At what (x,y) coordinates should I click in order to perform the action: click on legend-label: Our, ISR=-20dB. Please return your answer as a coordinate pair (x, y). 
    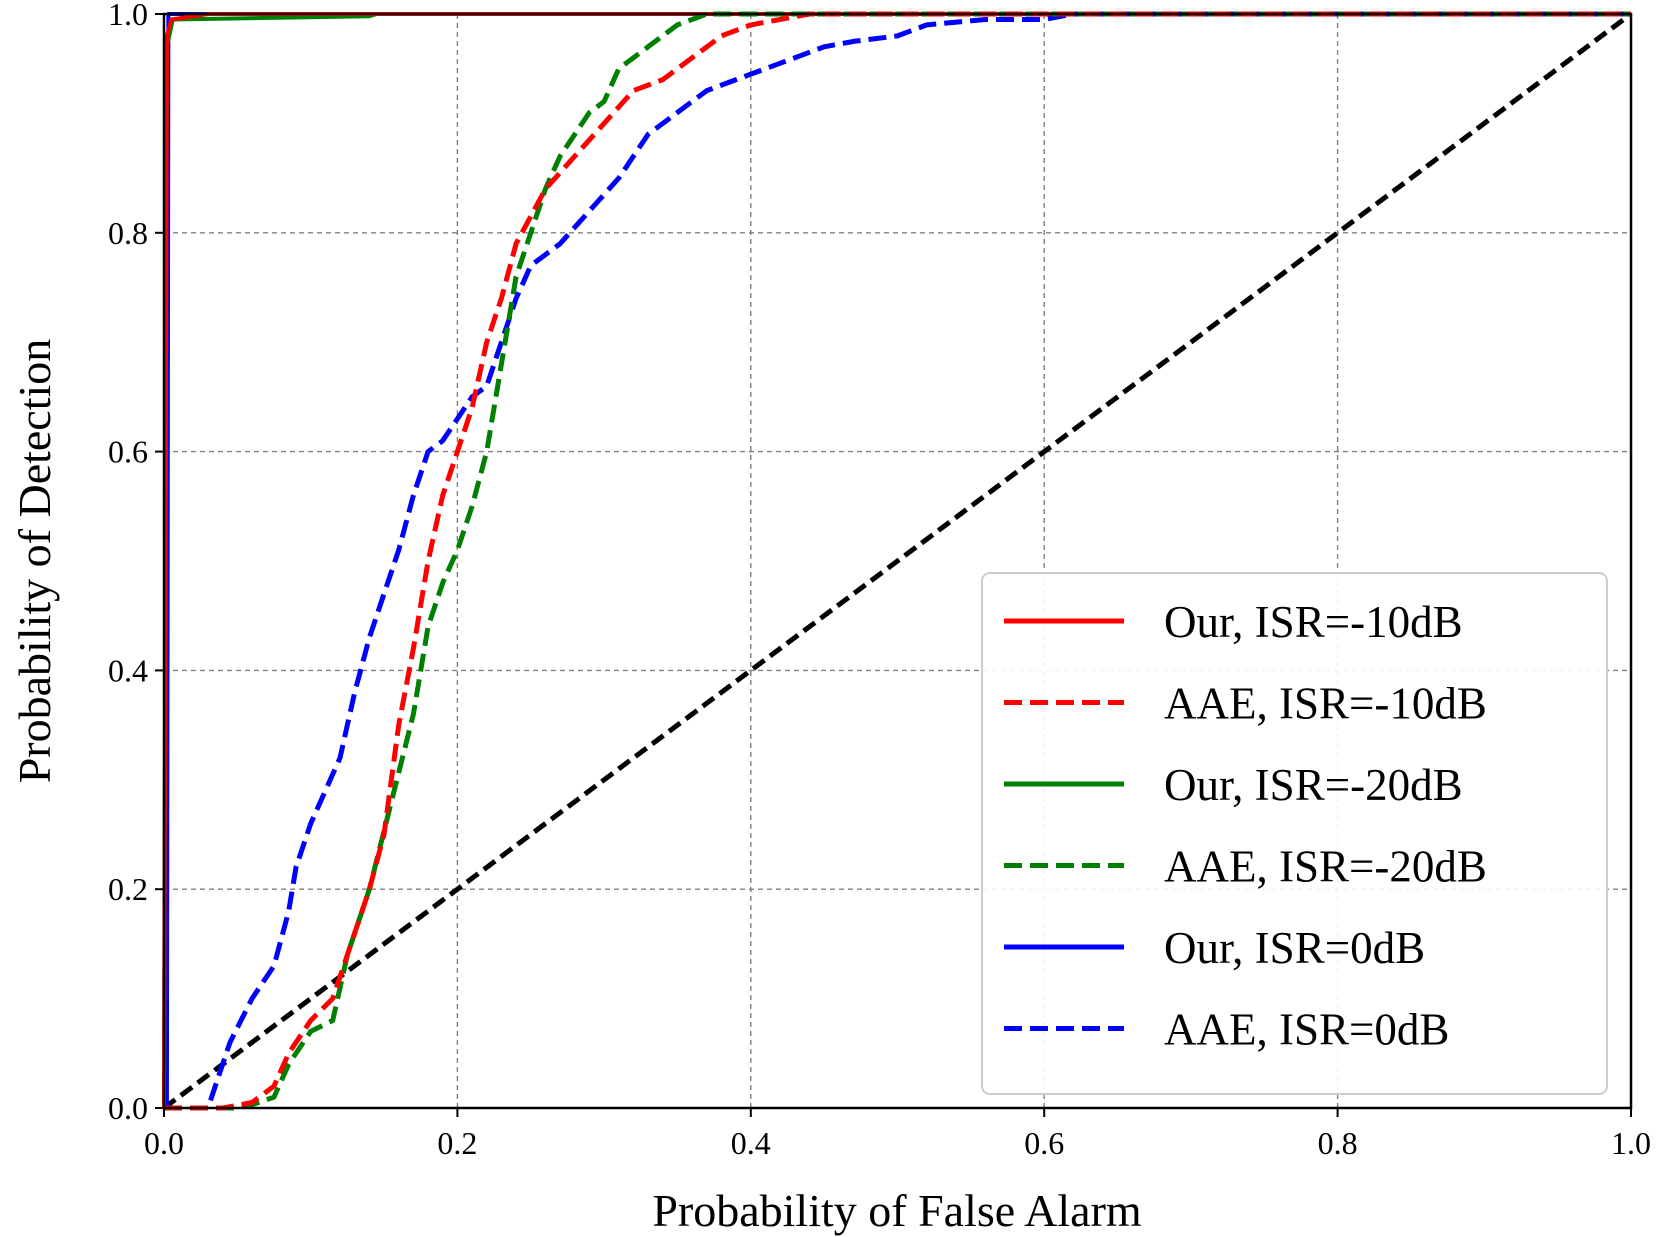
    Looking at the image, I should click on (1313, 785).